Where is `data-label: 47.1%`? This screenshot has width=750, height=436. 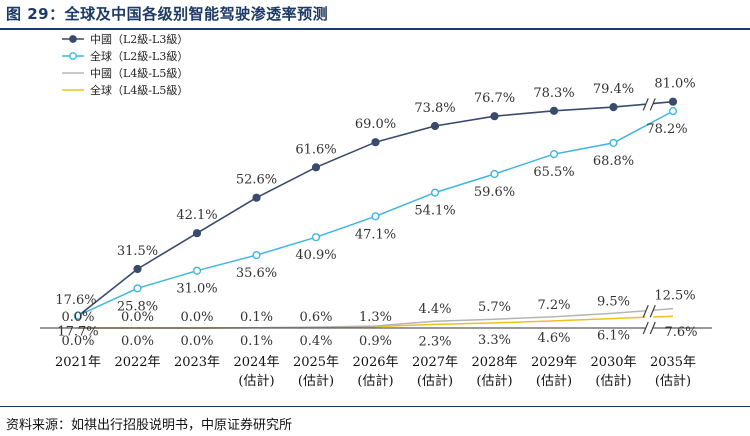 data-label: 47.1% is located at coordinates (375, 234).